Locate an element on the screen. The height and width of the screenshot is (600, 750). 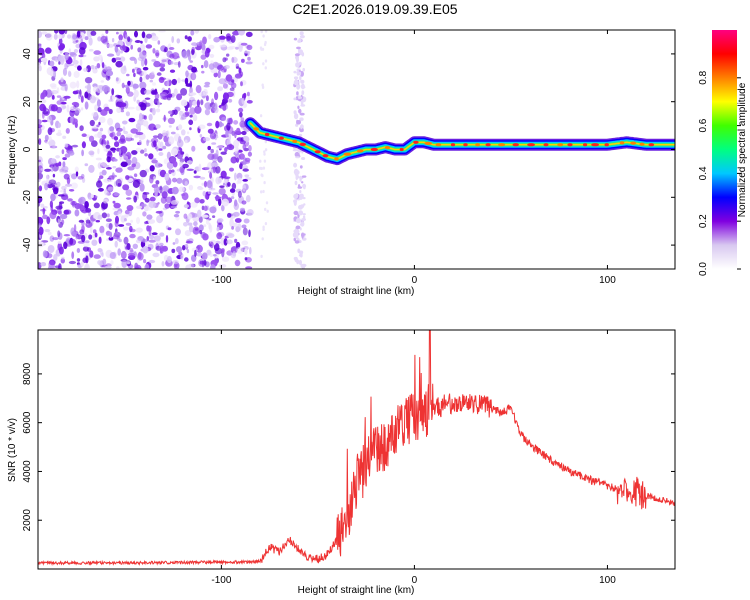
spectrogram-ridge is located at coordinates (459, 141).